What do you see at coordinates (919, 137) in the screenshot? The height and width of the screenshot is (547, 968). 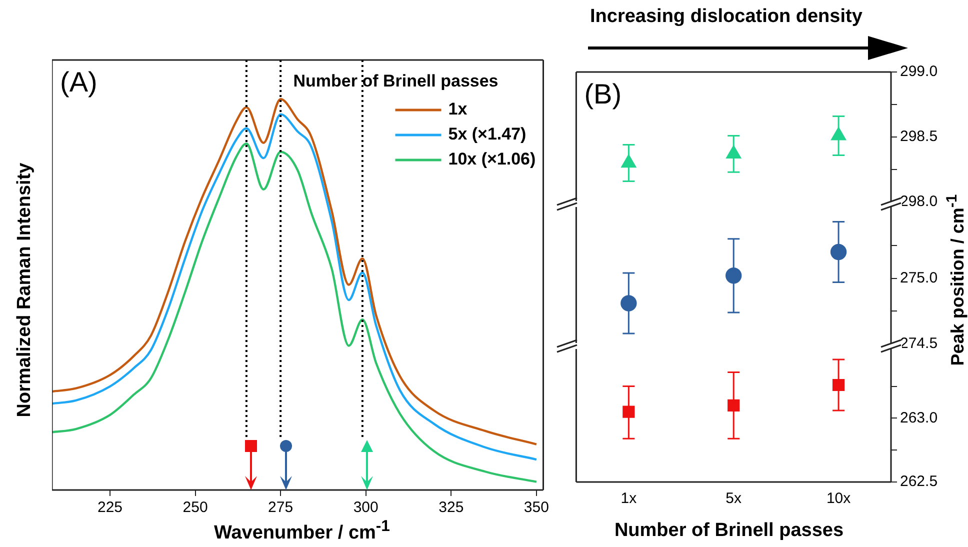 I see `y-tick-label: 298.5` at bounding box center [919, 137].